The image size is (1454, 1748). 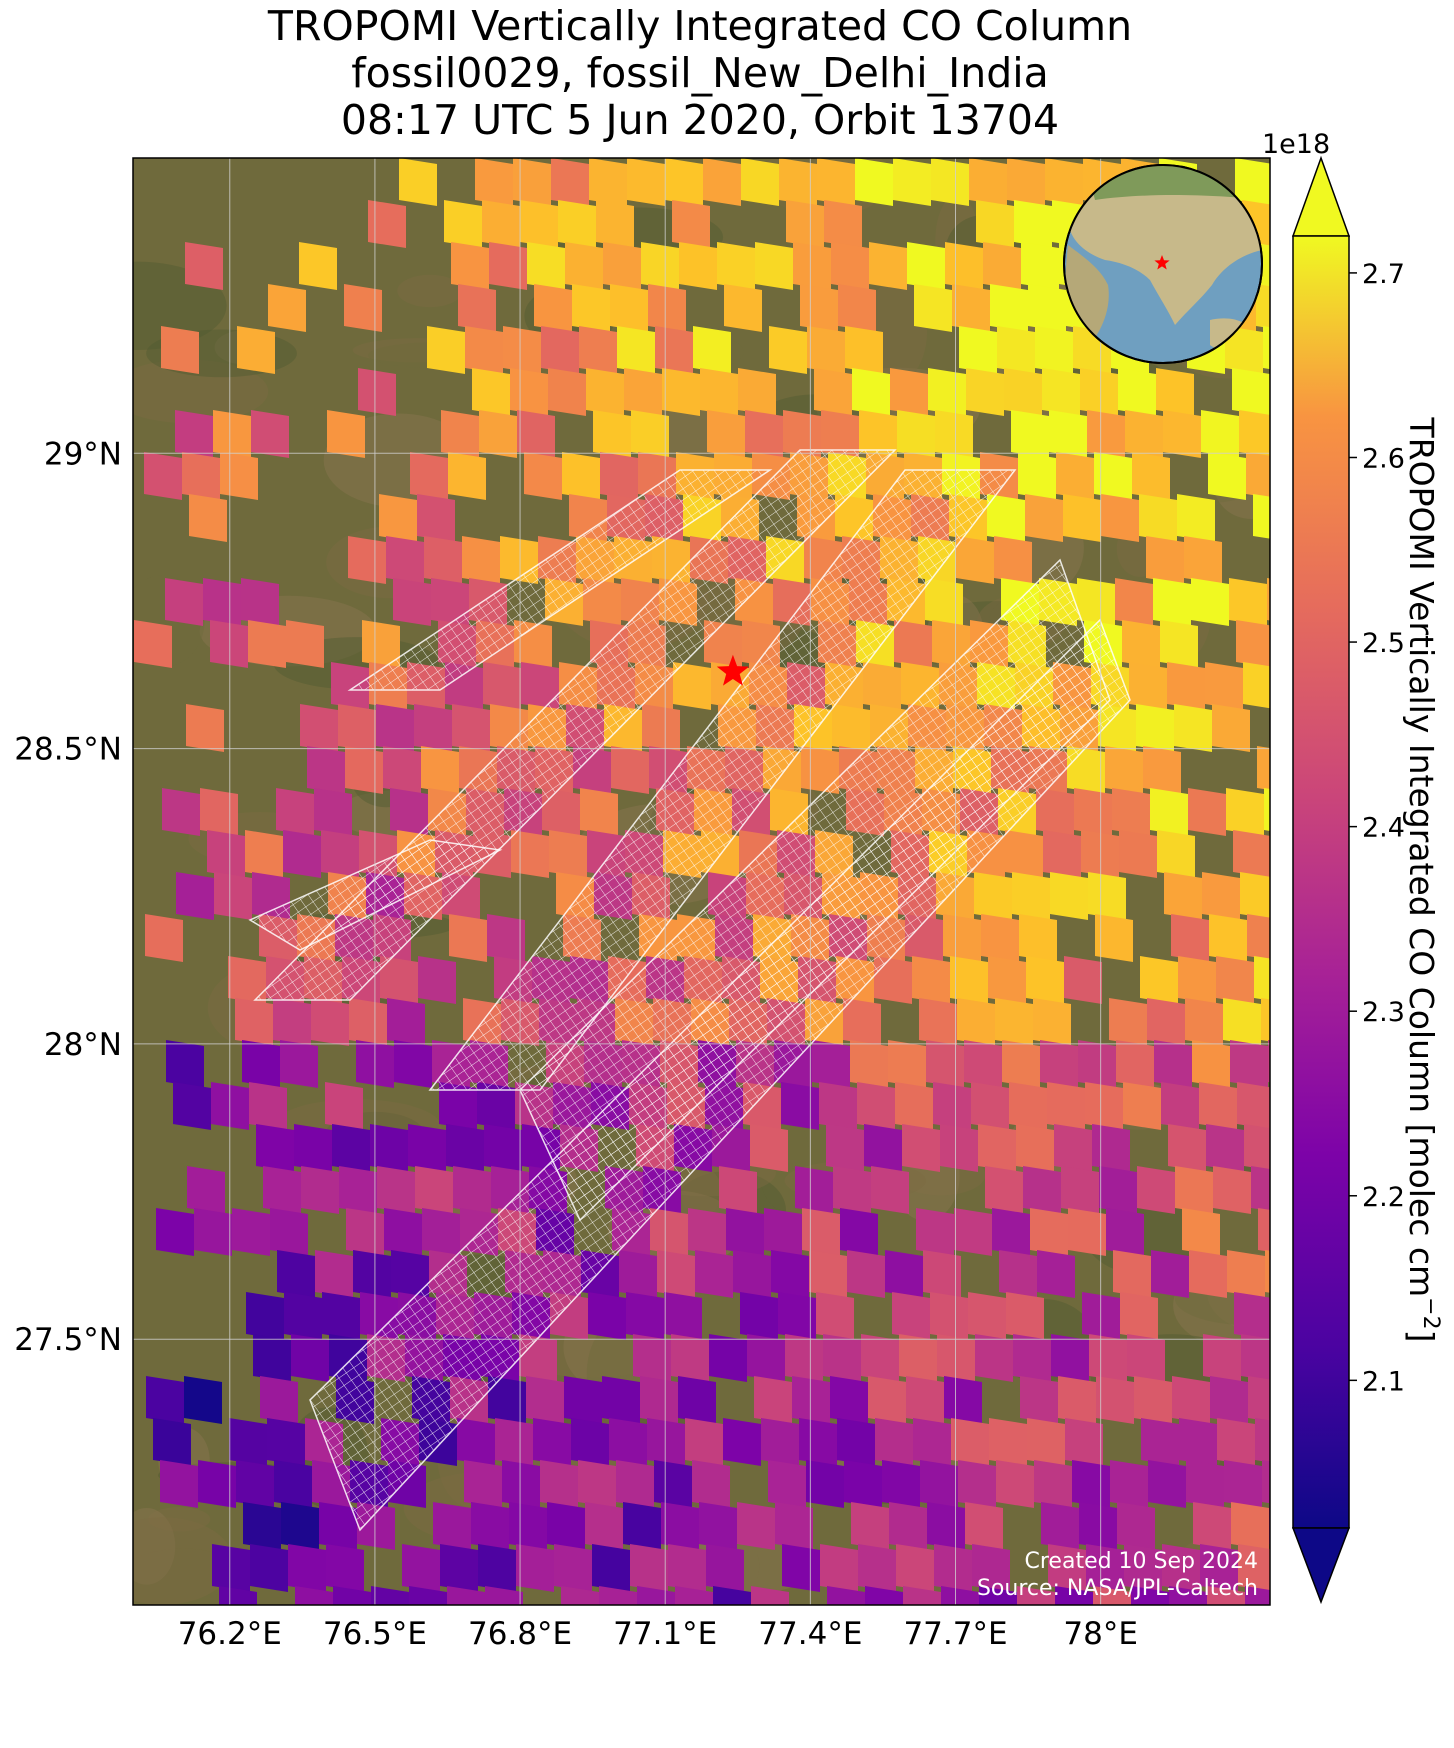 What do you see at coordinates (1117, 1588) in the screenshot?
I see `credit-source: Source: NASA/JPL-Caltech` at bounding box center [1117, 1588].